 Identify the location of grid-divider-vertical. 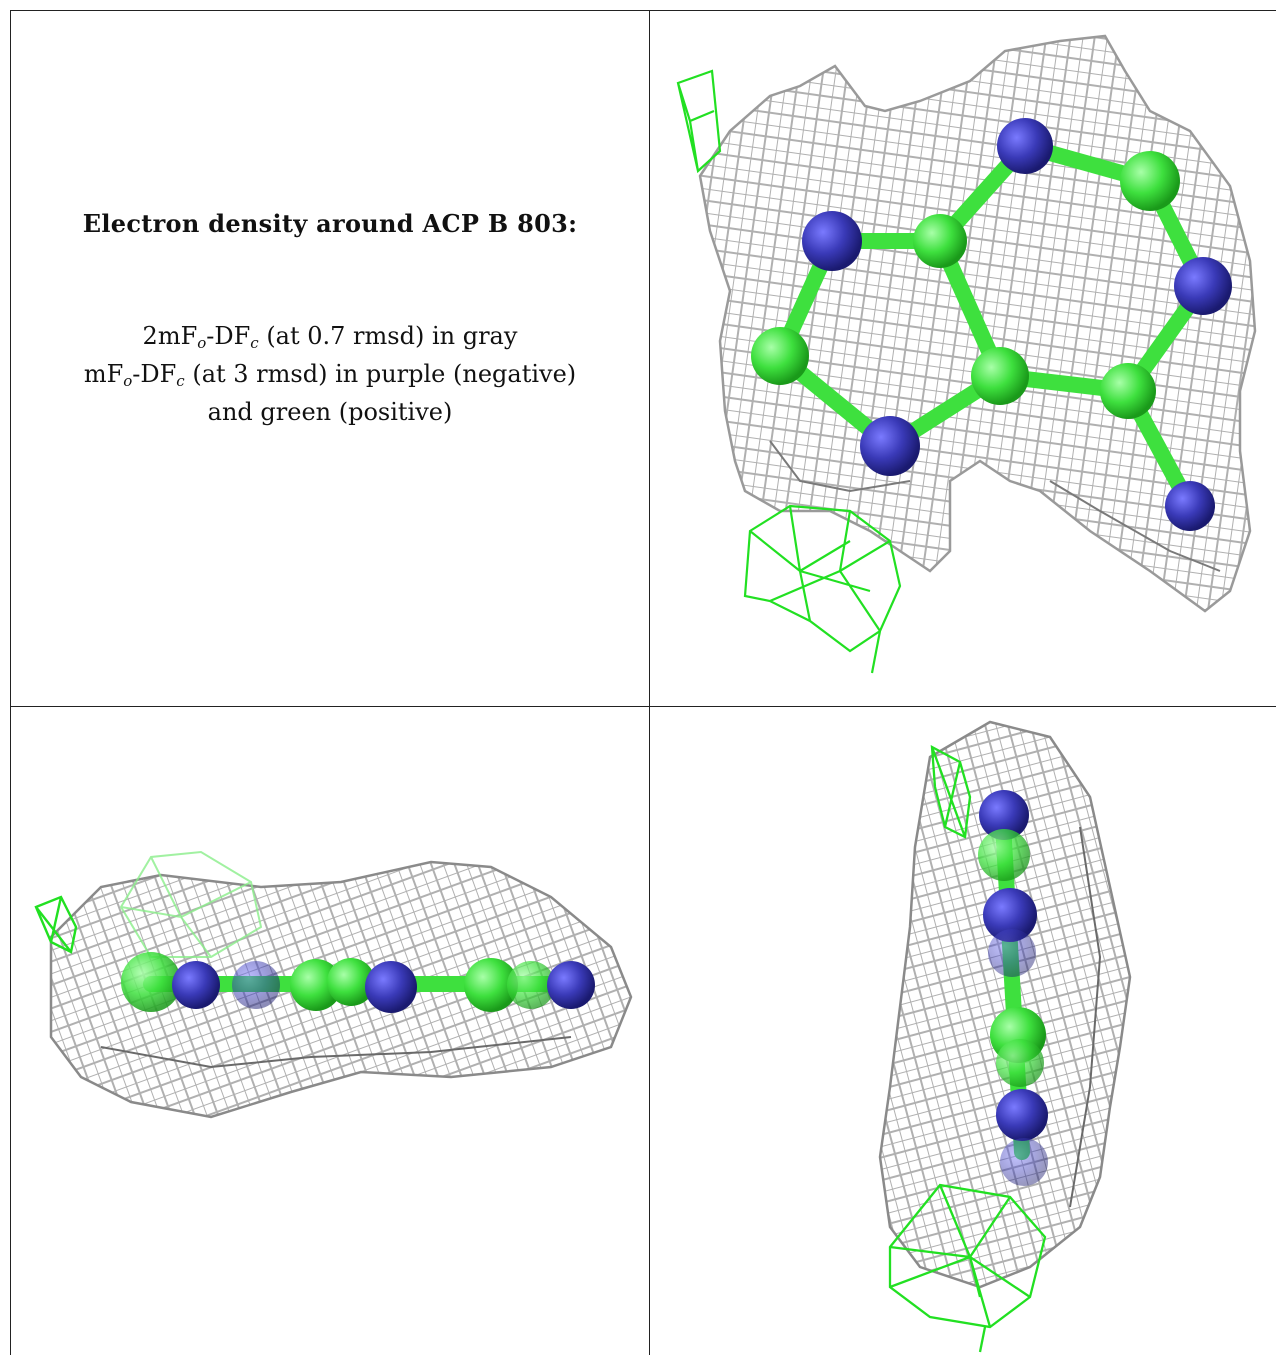
(649, 682).